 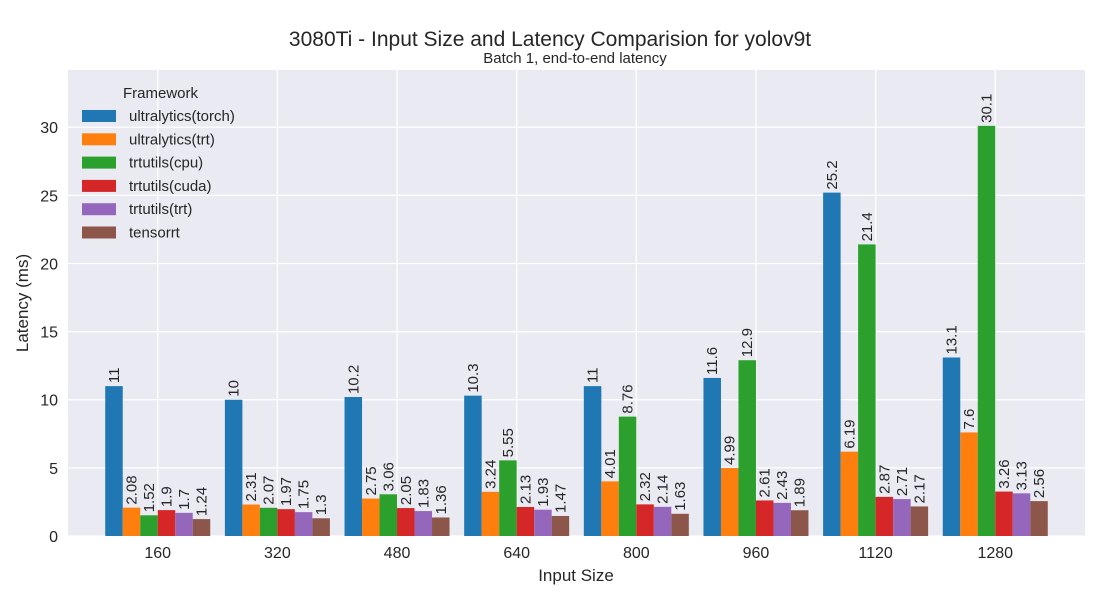 What do you see at coordinates (902, 481) in the screenshot?
I see `bar-value-label: 2.71` at bounding box center [902, 481].